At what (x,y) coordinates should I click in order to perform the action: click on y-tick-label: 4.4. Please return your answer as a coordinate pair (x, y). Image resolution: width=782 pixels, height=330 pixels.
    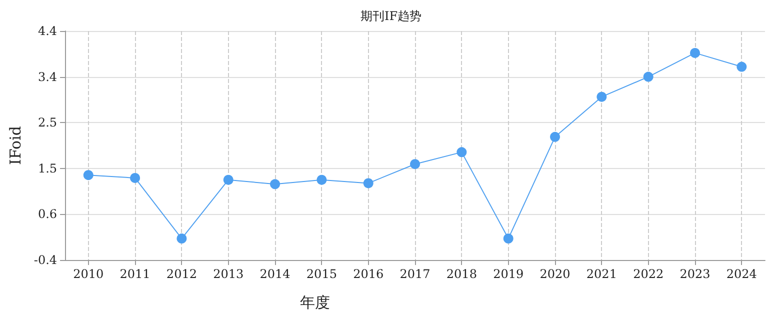
    Looking at the image, I should click on (48, 31).